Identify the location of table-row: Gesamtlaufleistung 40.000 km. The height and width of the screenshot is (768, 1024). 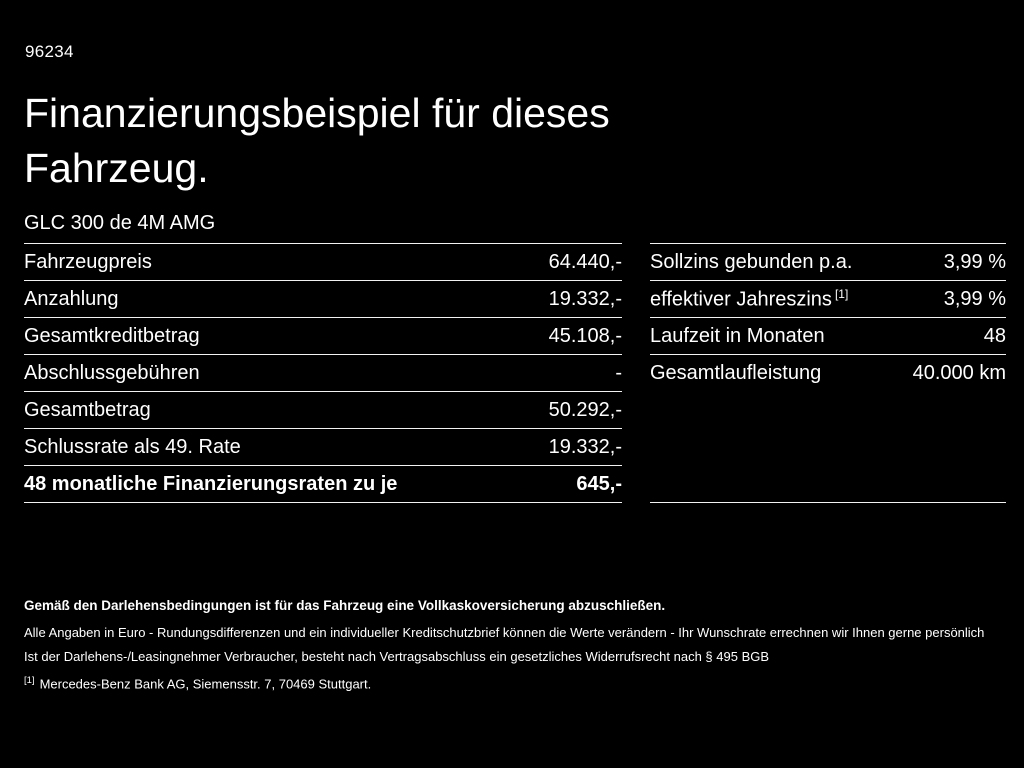
(828, 372).